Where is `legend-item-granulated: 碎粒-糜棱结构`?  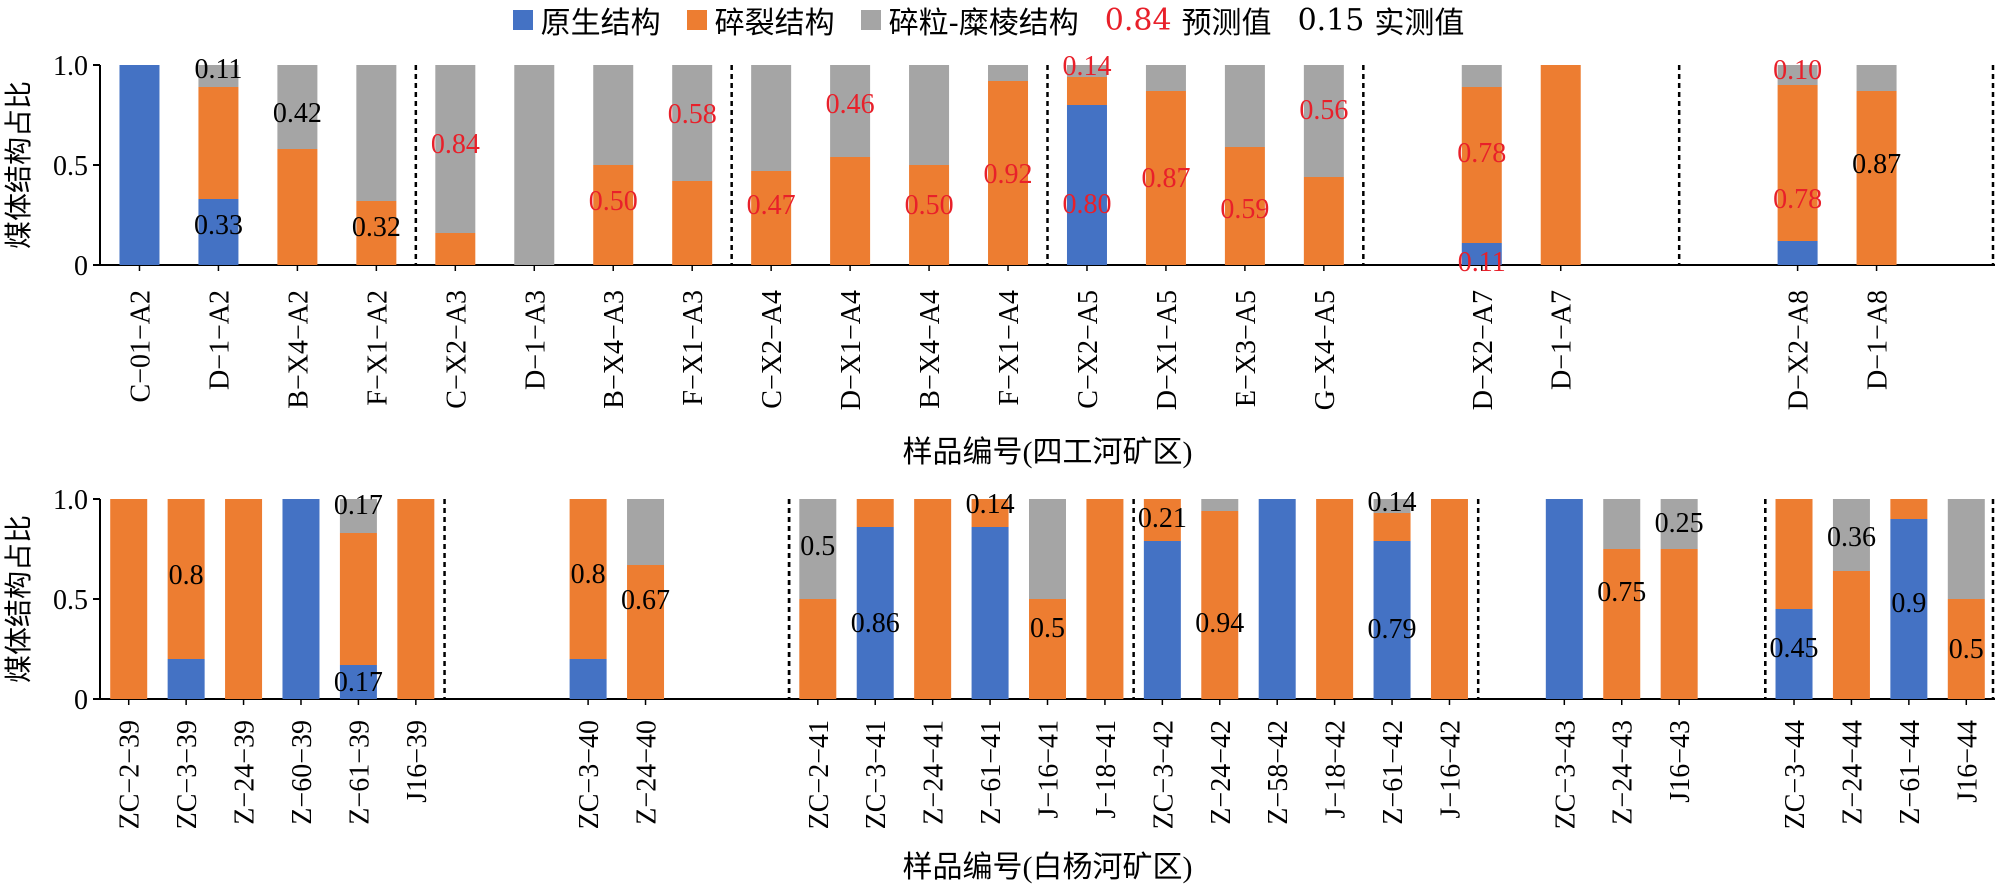 legend-item-granulated: 碎粒-糜棱结构 is located at coordinates (969, 21).